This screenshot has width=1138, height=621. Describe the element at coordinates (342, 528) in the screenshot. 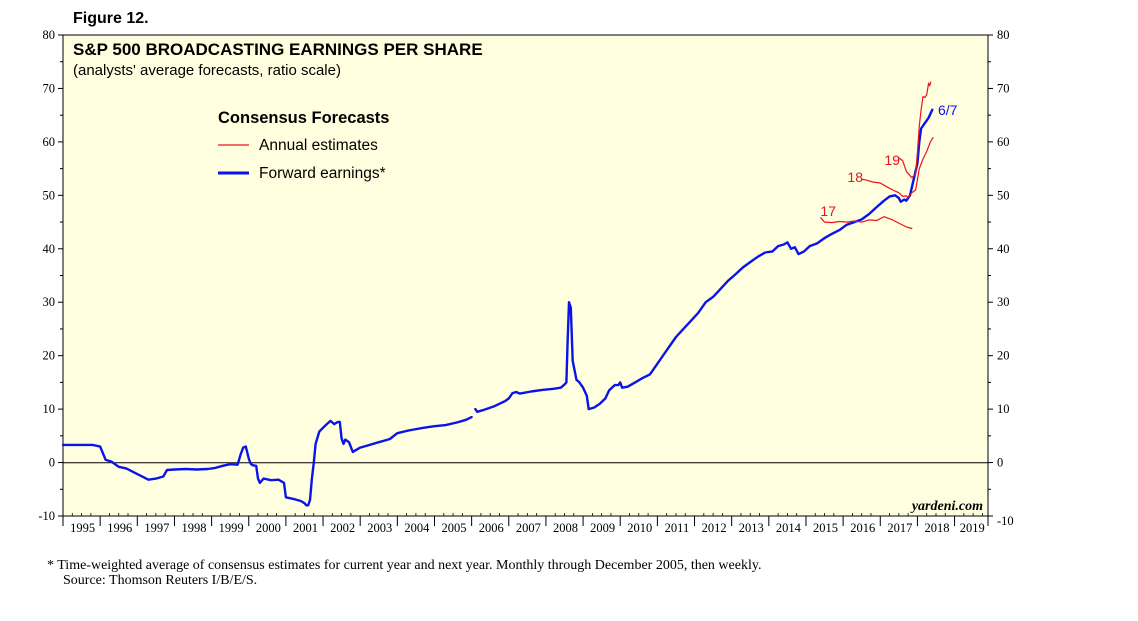

I see `x-tick-label: 2002` at that location.